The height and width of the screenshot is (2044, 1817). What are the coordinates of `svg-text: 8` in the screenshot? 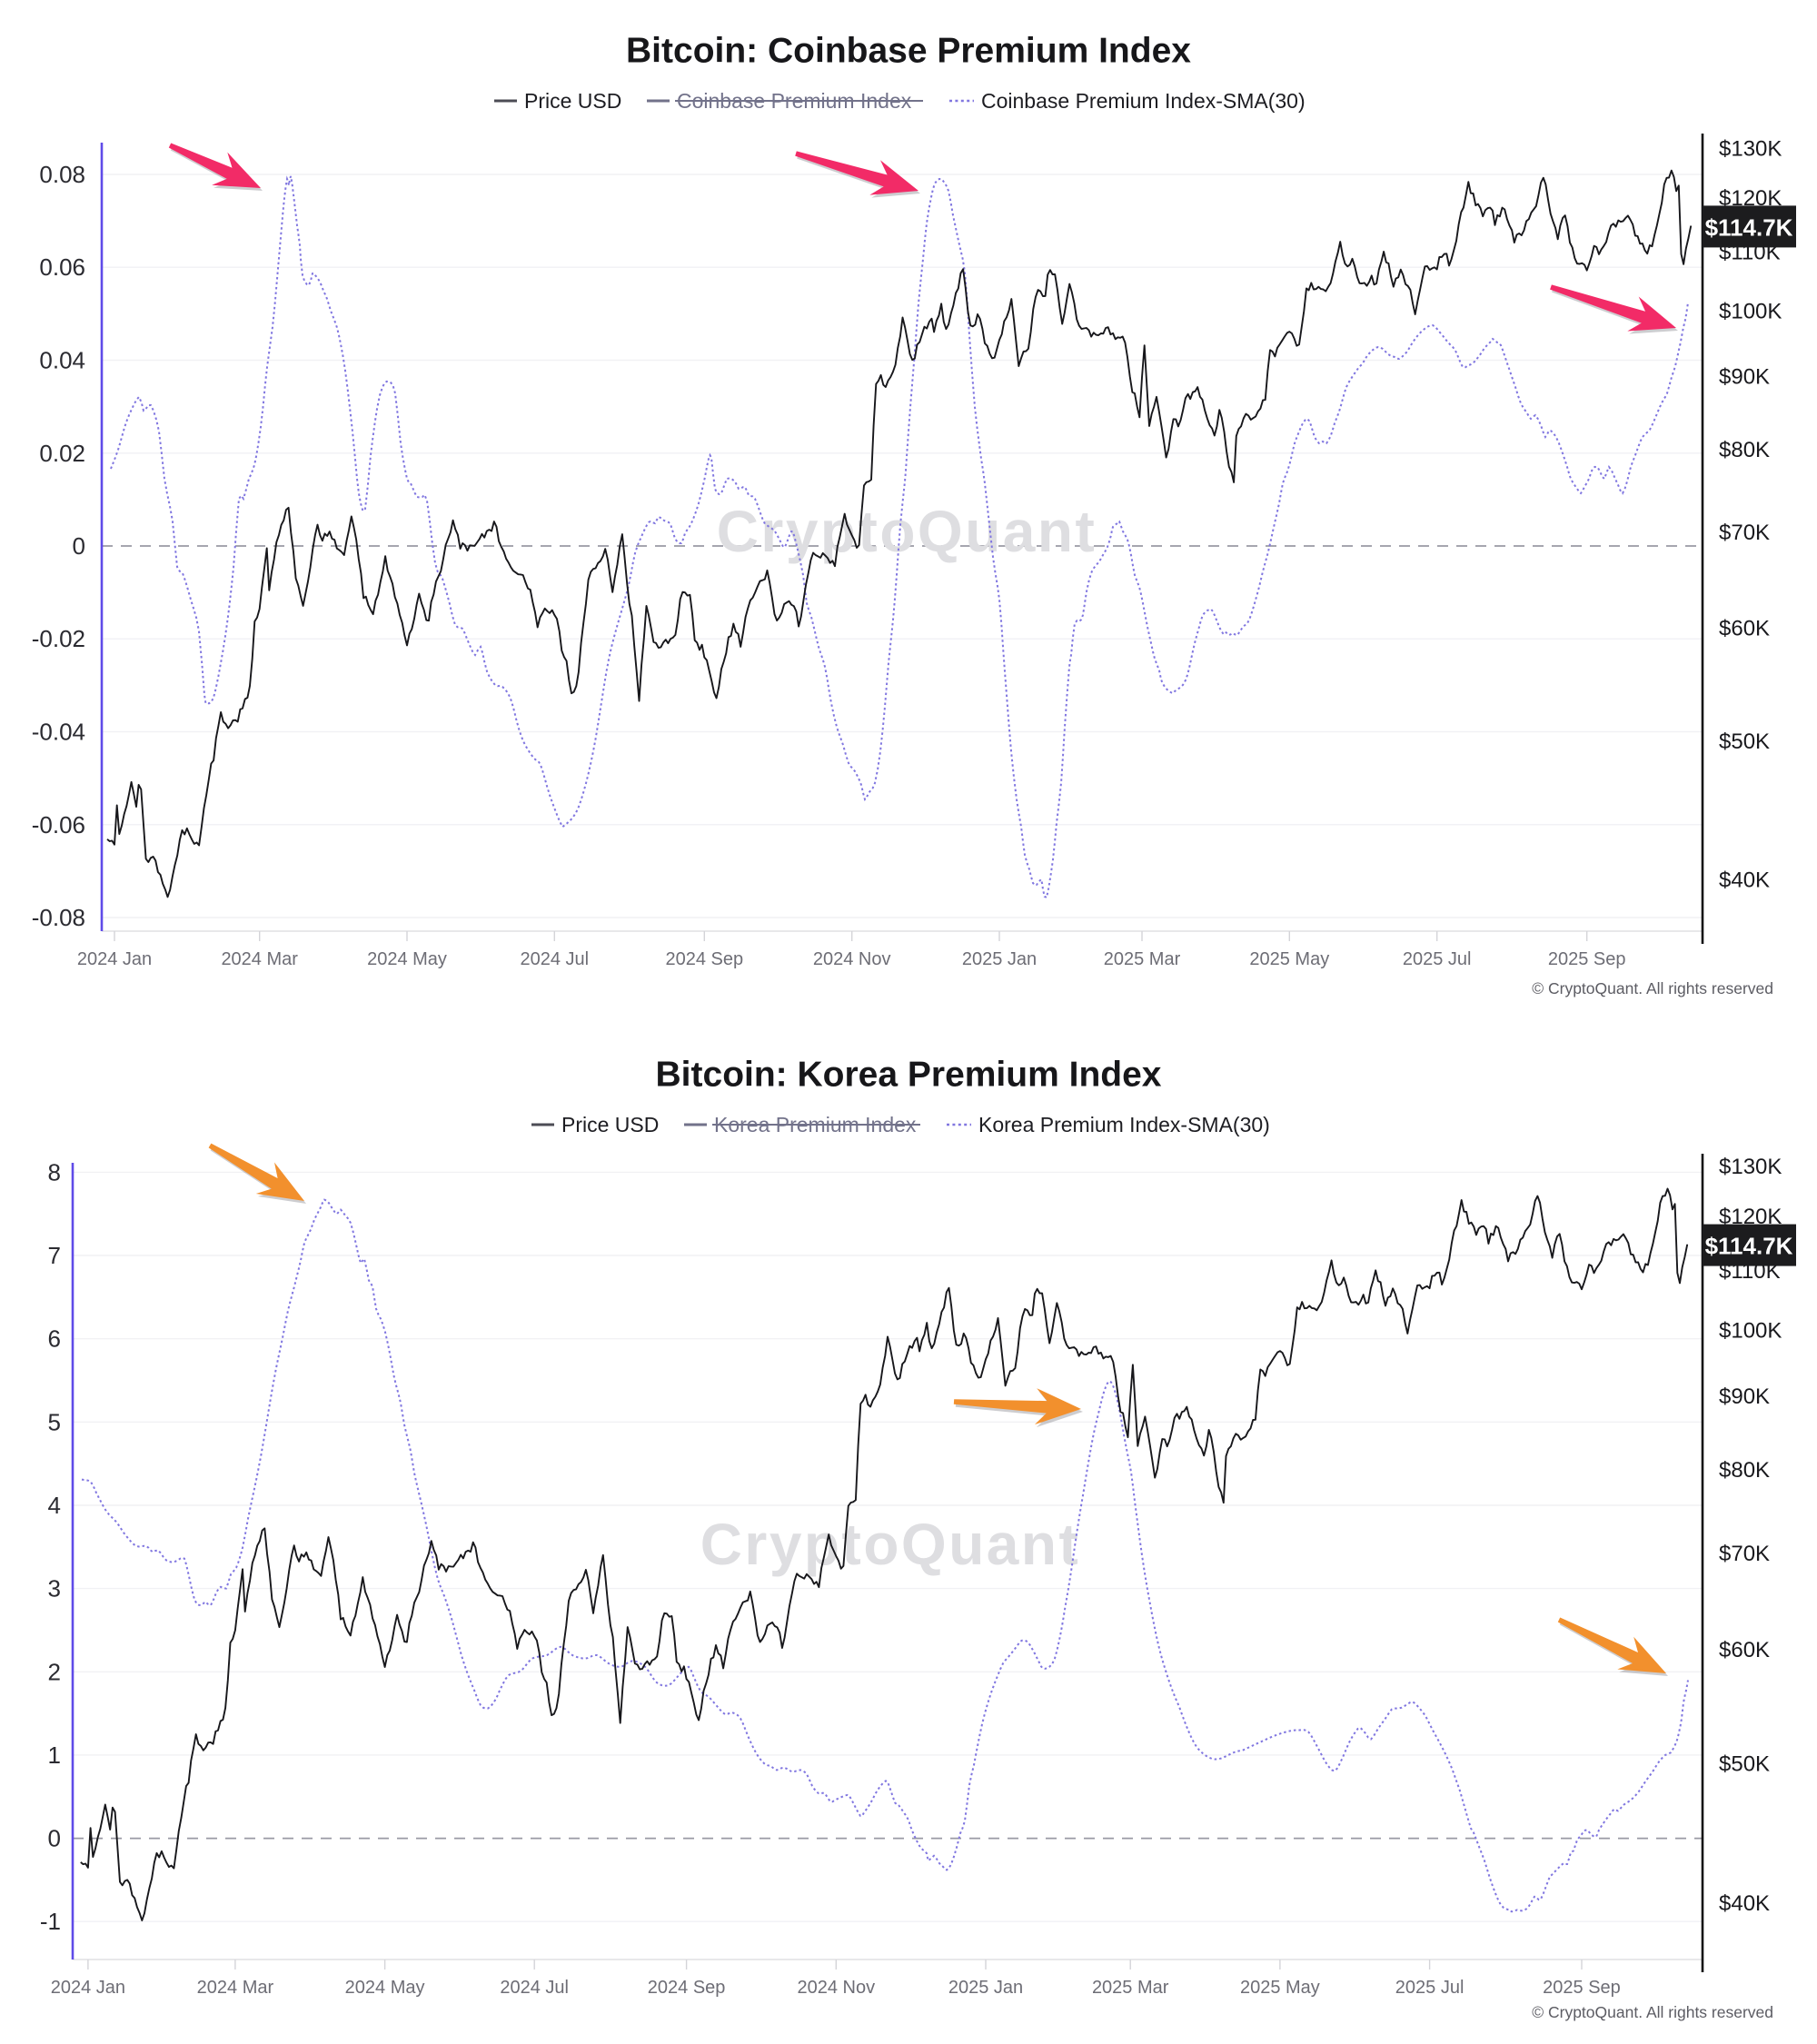 It's located at (54, 1172).